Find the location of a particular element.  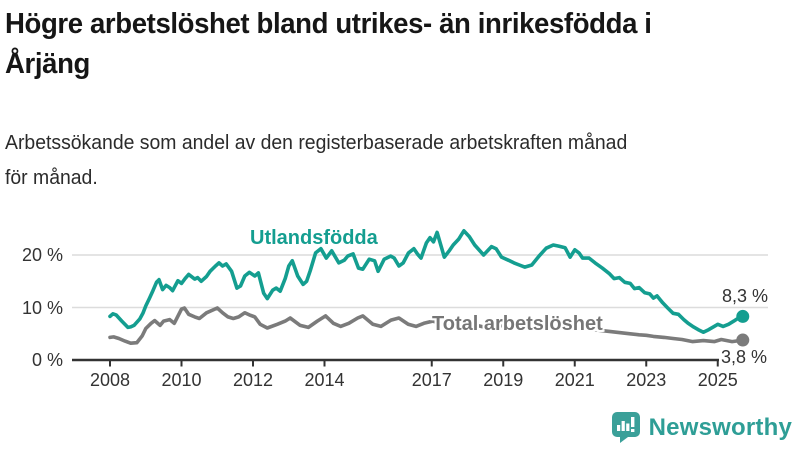

chart-subtitle-line2: för månad. is located at coordinates (51, 178).